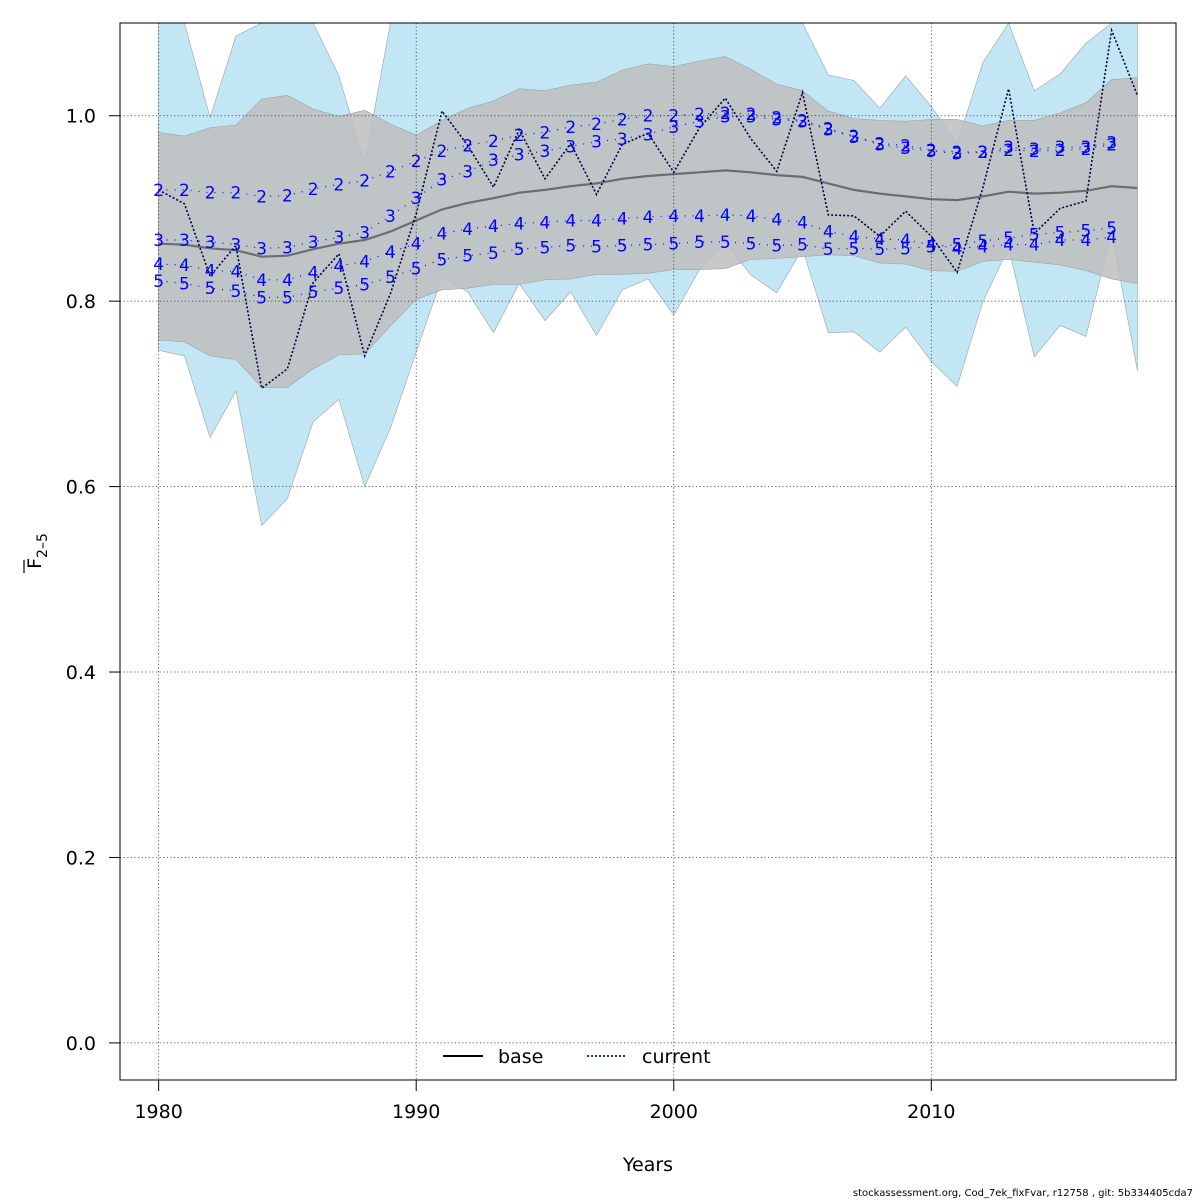 The height and width of the screenshot is (1200, 1200). Describe the element at coordinates (647, 1165) in the screenshot. I see `x-axis-title: Years` at that location.